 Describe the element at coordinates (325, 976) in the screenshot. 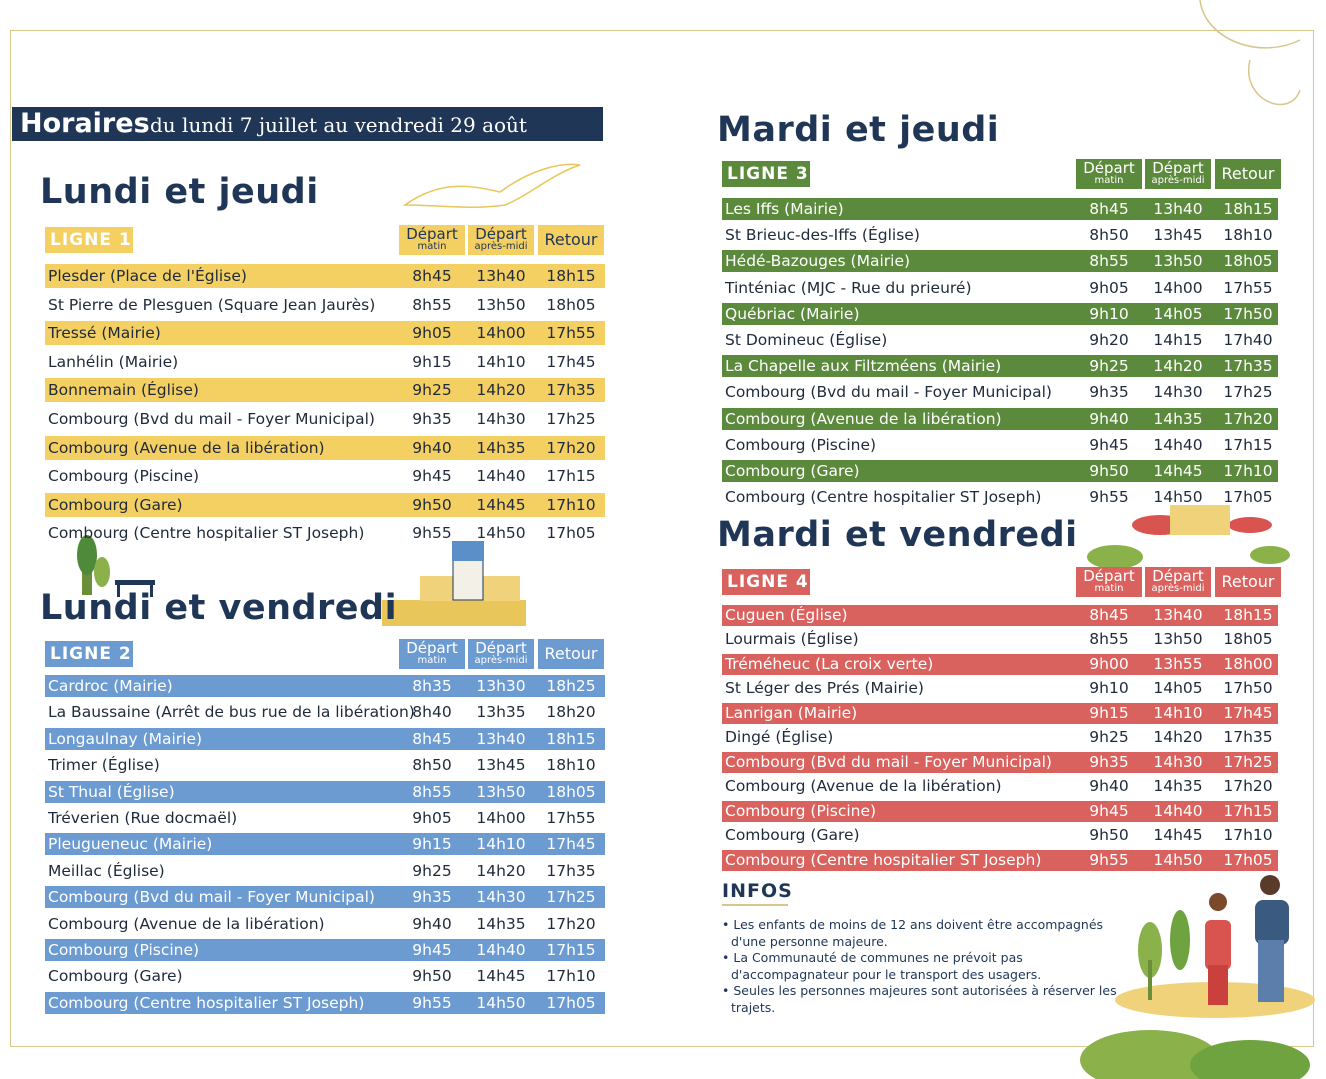

I see `schedule-row: Combourg (Gare) 9h50 14h45 17h10` at that location.